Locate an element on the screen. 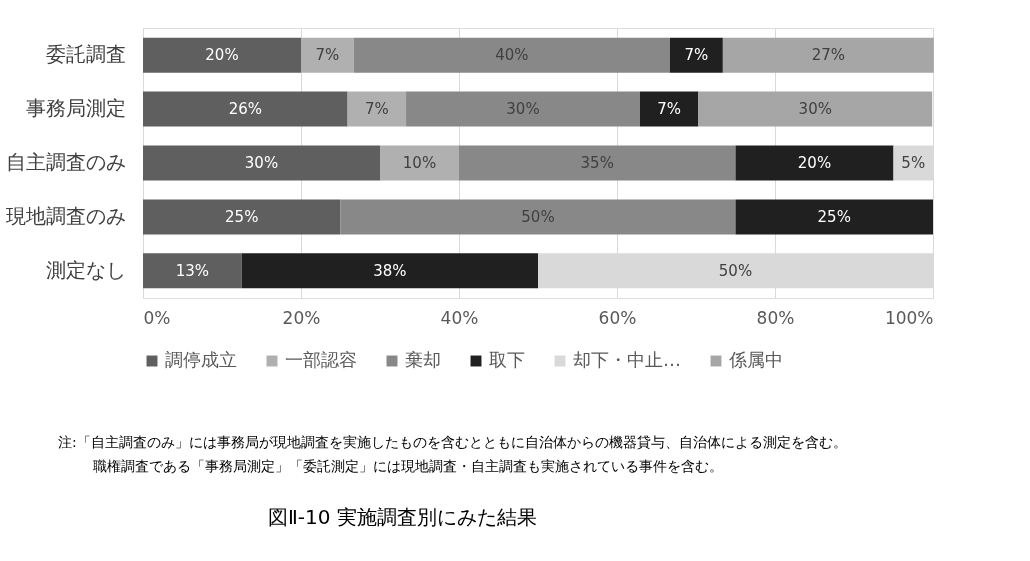 This screenshot has width=1030, height=561. legend-label: 一部認容 is located at coordinates (321, 359).